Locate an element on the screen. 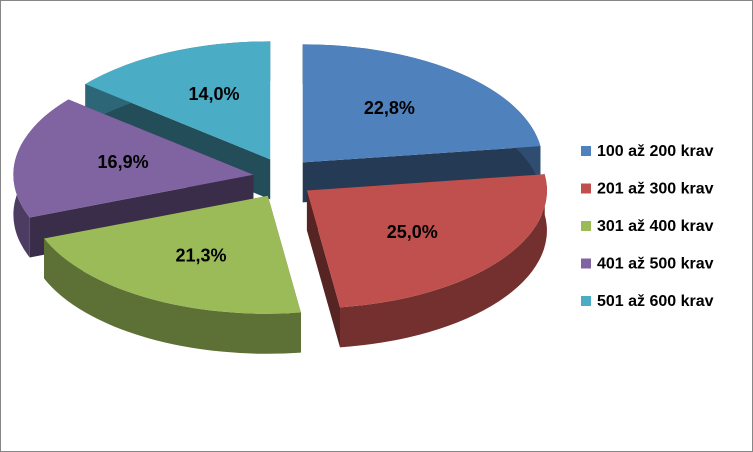 This screenshot has height=452, width=753. data-label: 14,0% is located at coordinates (214, 94).